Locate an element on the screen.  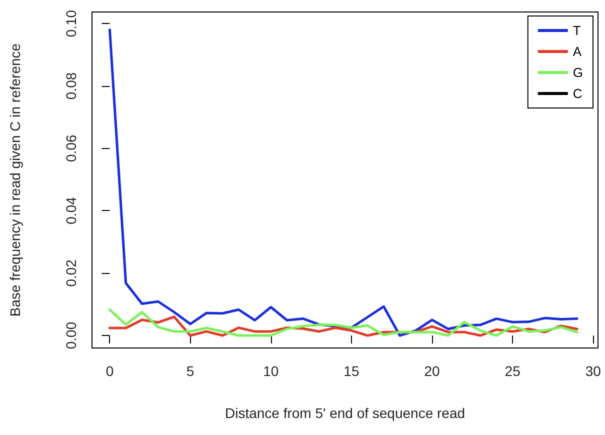
y-tick-label: 0.08 is located at coordinates (71, 86).